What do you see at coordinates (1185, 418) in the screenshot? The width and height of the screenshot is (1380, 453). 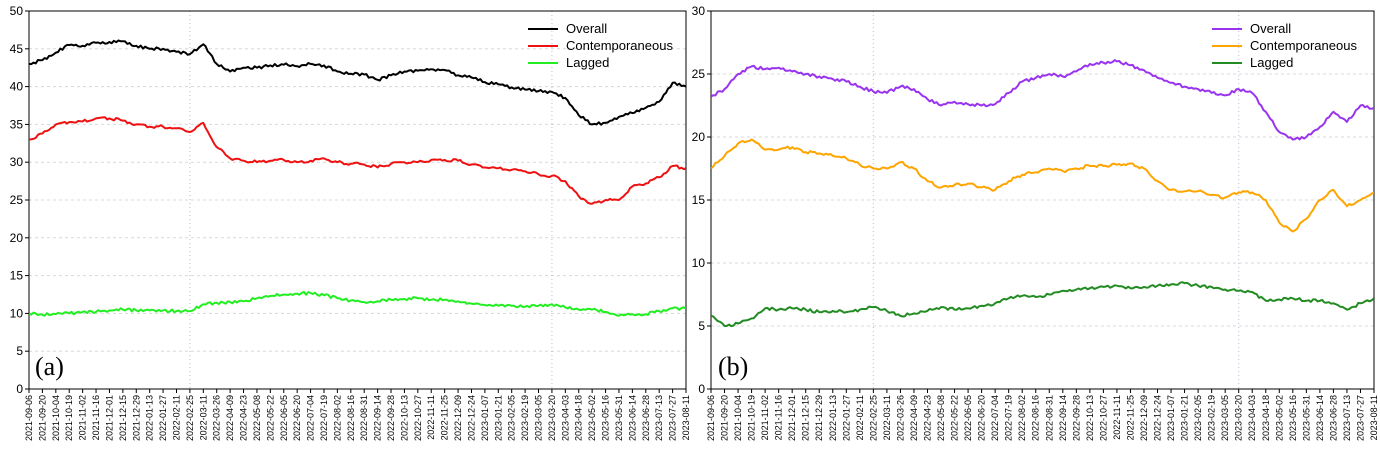 I see `x-tick-label: 2023-01-21` at bounding box center [1185, 418].